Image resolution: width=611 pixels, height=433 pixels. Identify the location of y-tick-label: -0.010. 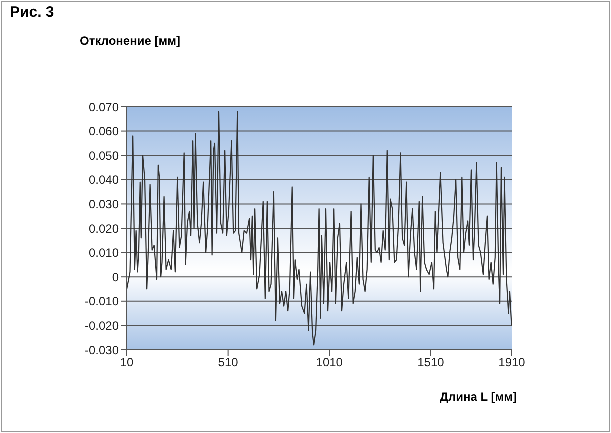
(102, 301).